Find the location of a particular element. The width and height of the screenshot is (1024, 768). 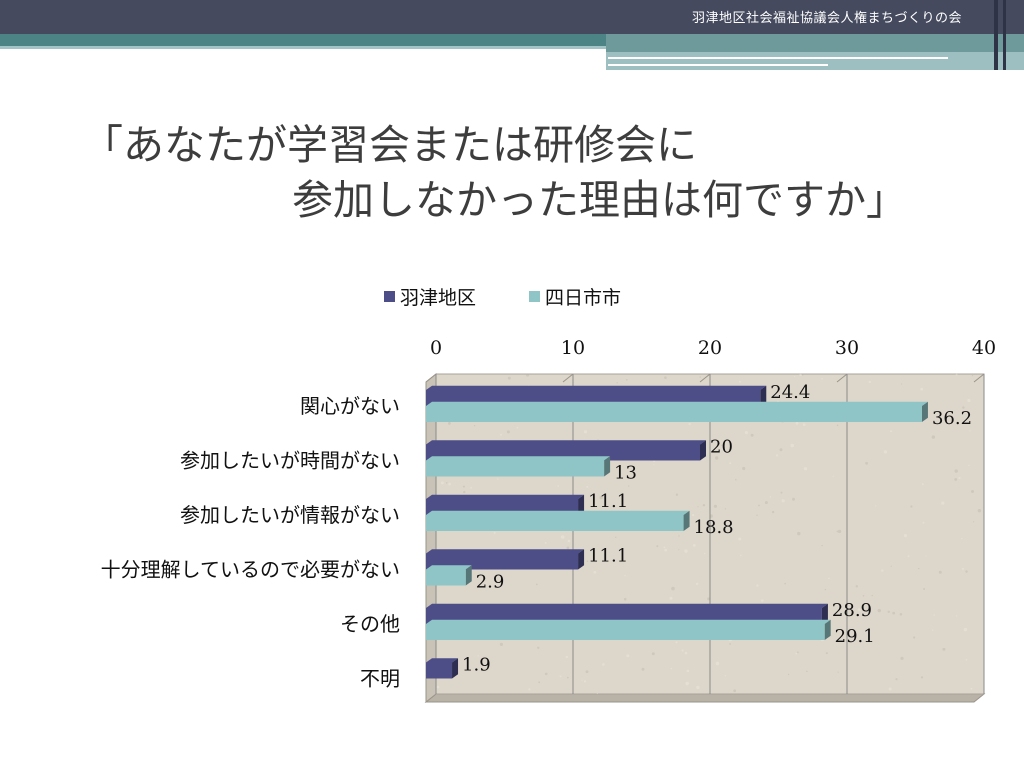

category-label: 参加したいが情報がない is located at coordinates (290, 515).